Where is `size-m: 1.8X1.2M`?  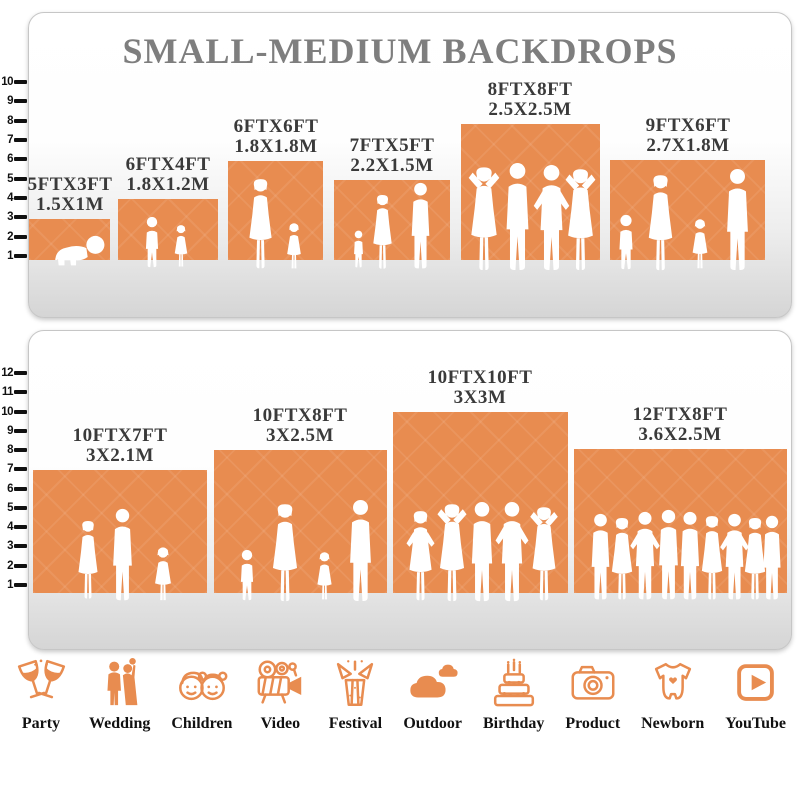 size-m: 1.8X1.2M is located at coordinates (168, 184).